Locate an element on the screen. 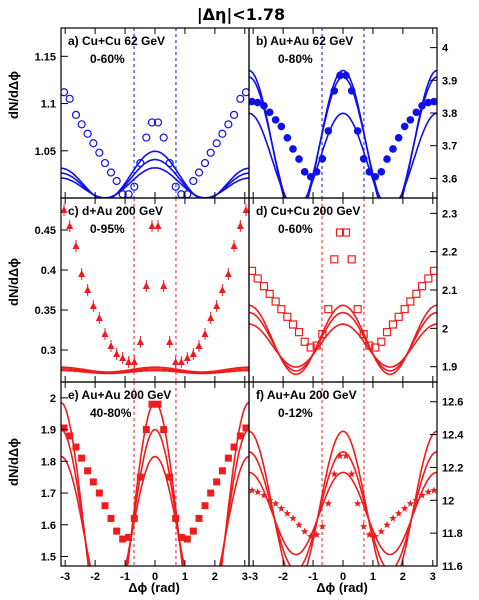 The height and width of the screenshot is (600, 479). y-tick-label: 1.15 is located at coordinates (45, 57).